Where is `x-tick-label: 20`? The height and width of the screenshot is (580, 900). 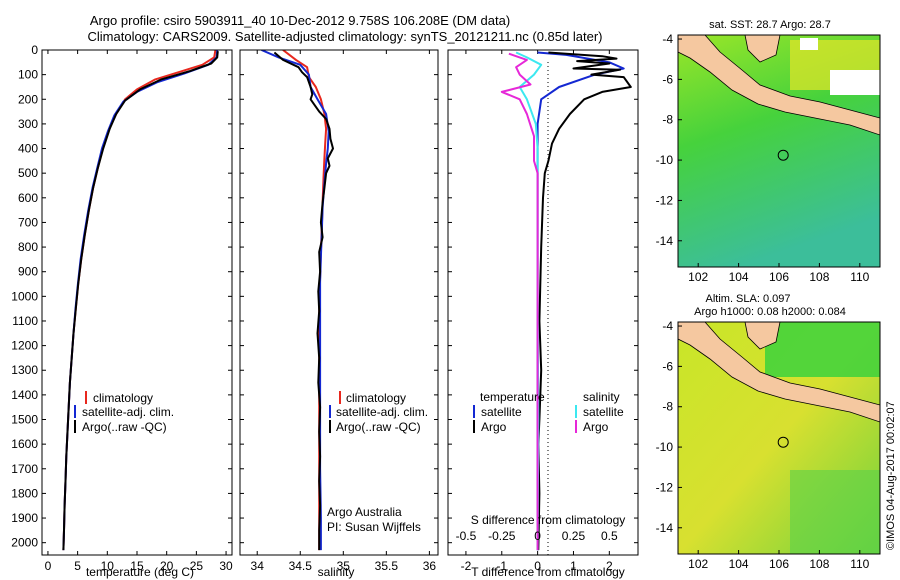 x-tick-label: 20 is located at coordinates (167, 566).